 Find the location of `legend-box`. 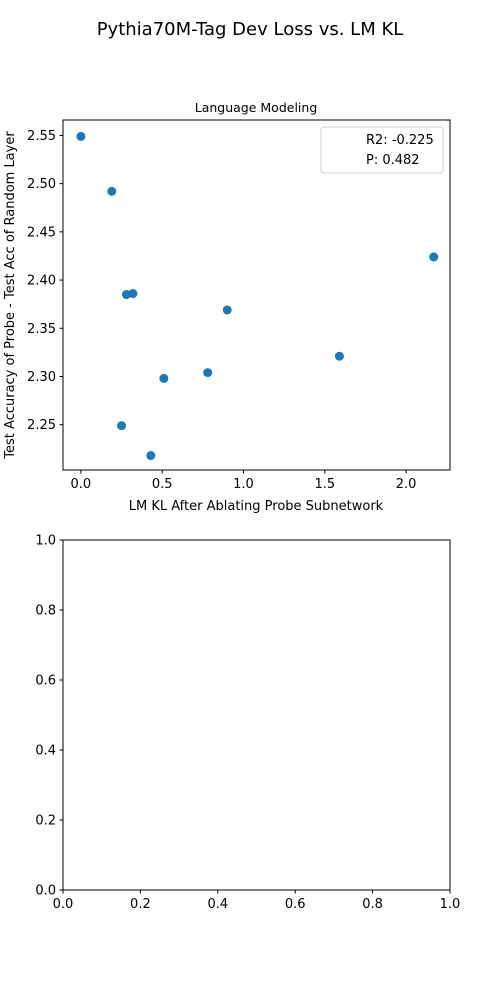

legend-box is located at coordinates (382, 150).